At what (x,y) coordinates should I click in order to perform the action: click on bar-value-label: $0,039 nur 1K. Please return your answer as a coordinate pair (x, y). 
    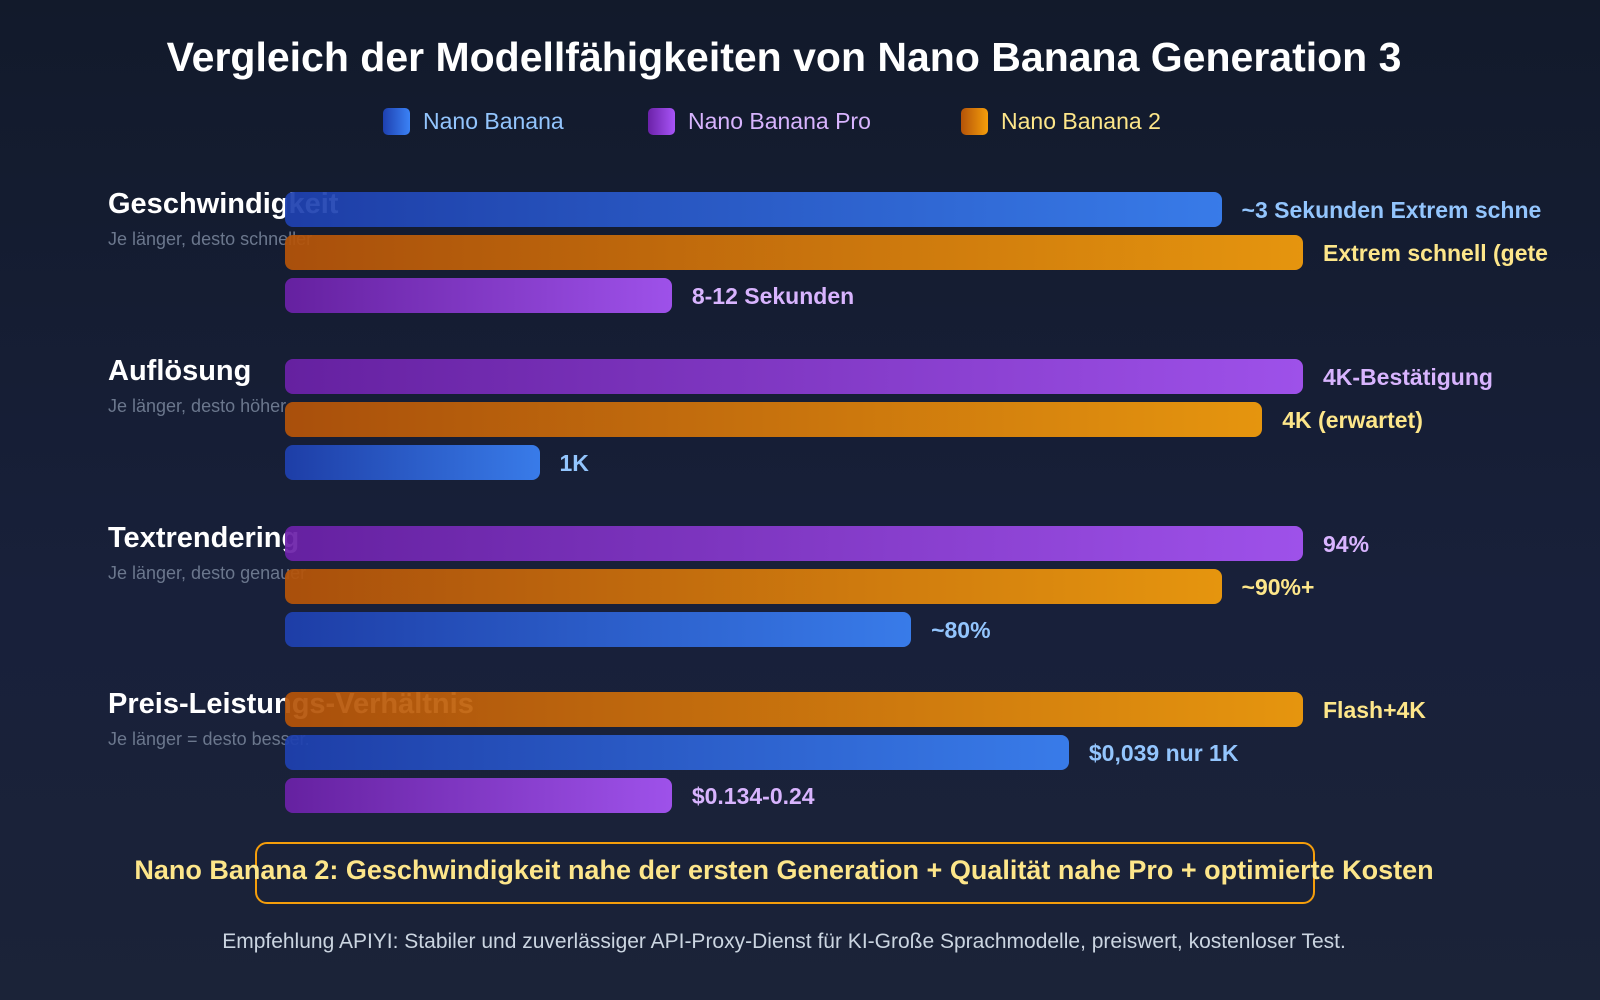
    Looking at the image, I should click on (1163, 753).